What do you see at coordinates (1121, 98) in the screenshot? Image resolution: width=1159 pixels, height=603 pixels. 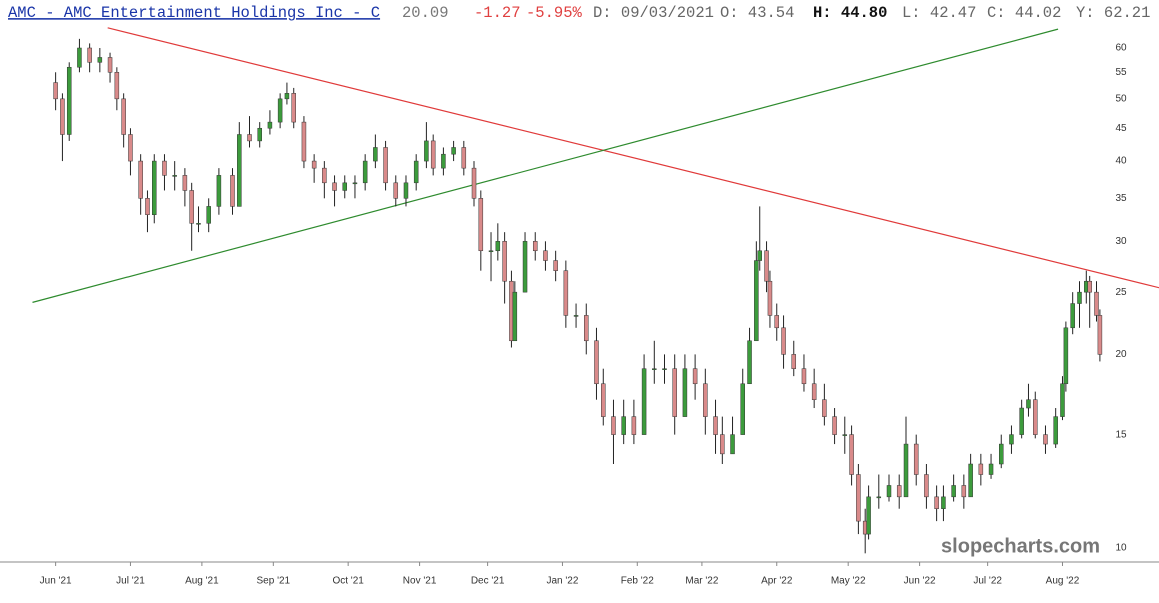 I see `y-tick-label: 50` at bounding box center [1121, 98].